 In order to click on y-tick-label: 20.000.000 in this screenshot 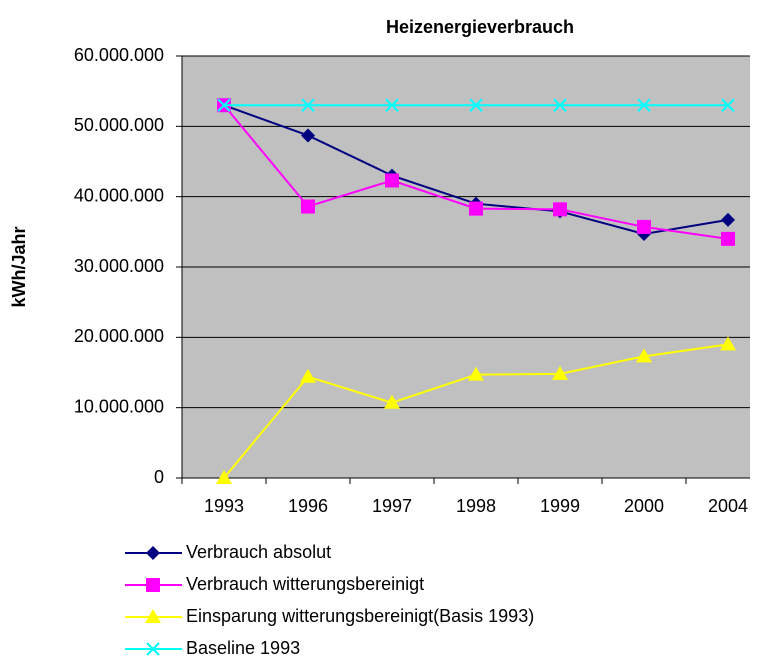, I will do `click(119, 336)`.